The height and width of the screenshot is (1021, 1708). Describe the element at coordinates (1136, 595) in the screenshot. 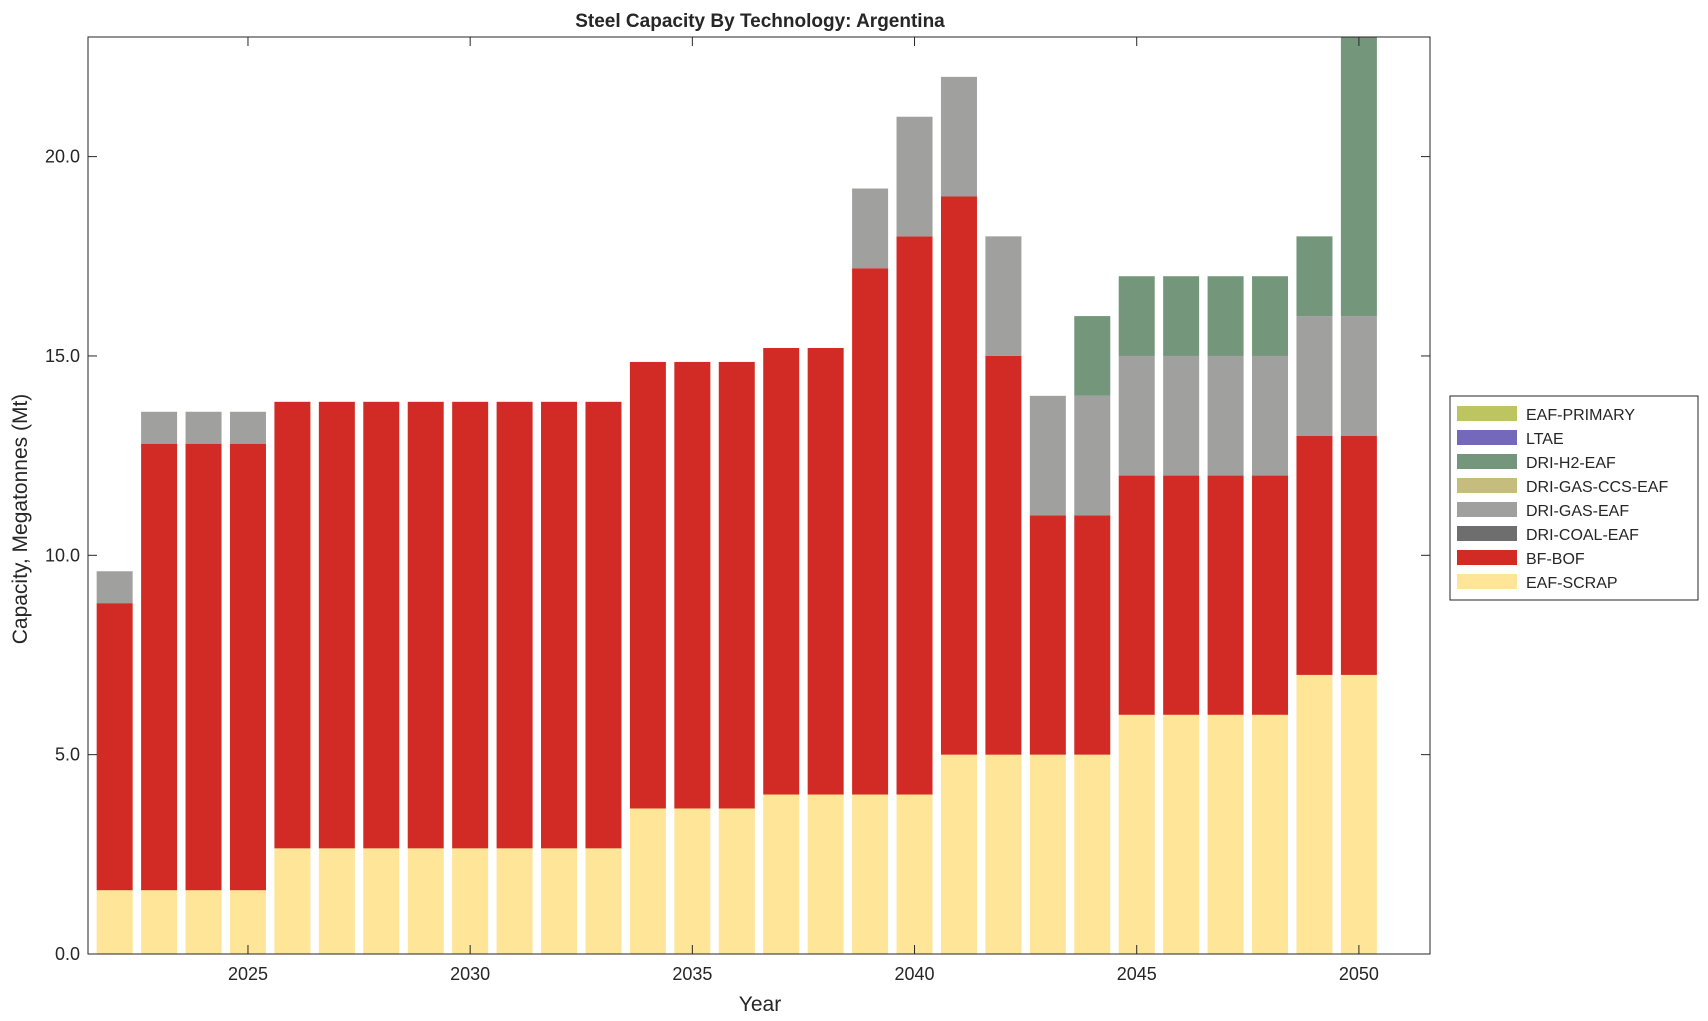

I see `bar-bf-bof-2045` at that location.